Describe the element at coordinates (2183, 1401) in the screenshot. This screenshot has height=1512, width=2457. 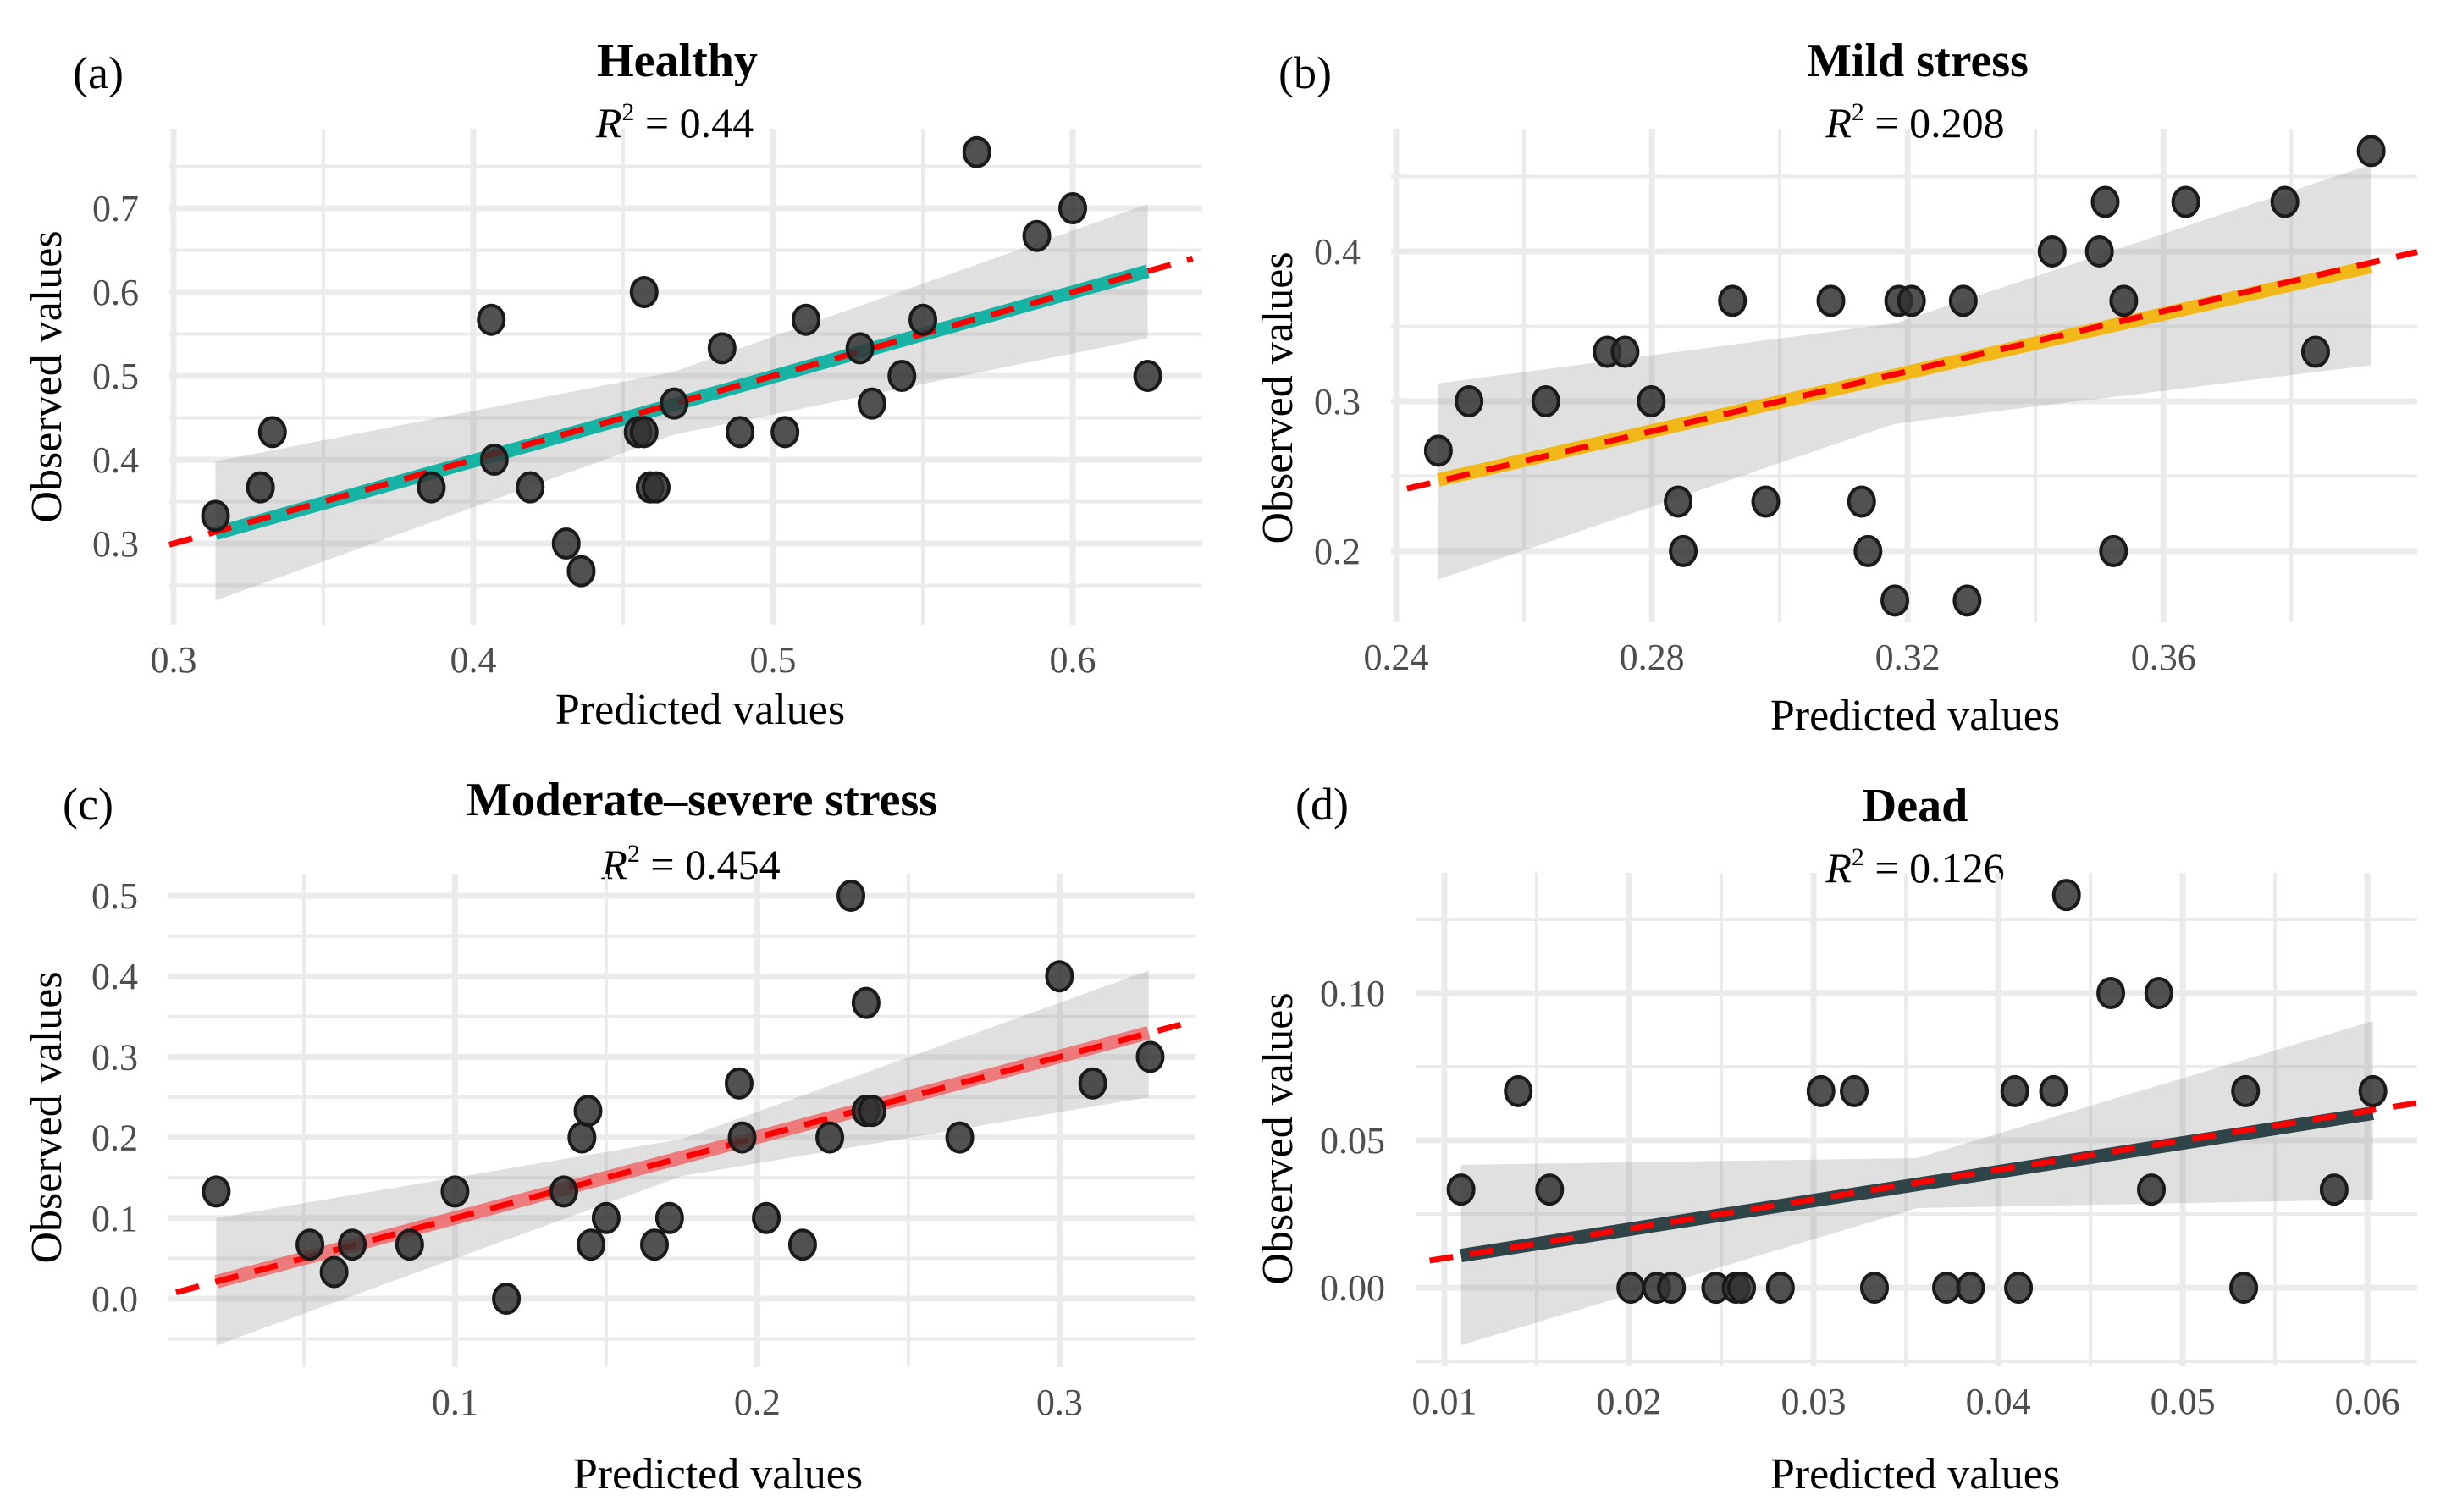
I see `x-tick-label: 0.05` at that location.